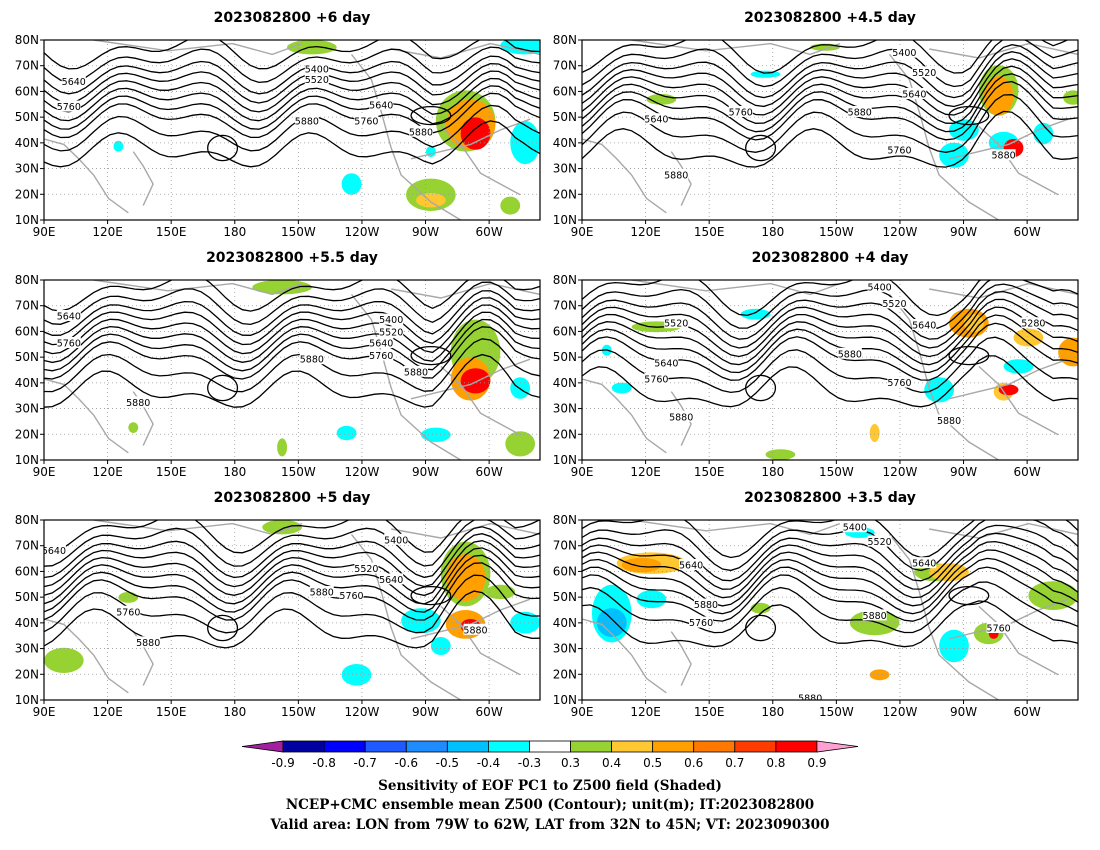 The width and height of the screenshot is (1100, 850). What do you see at coordinates (775, 763) in the screenshot?
I see `colorbar-tick-label: 0.8` at bounding box center [775, 763].